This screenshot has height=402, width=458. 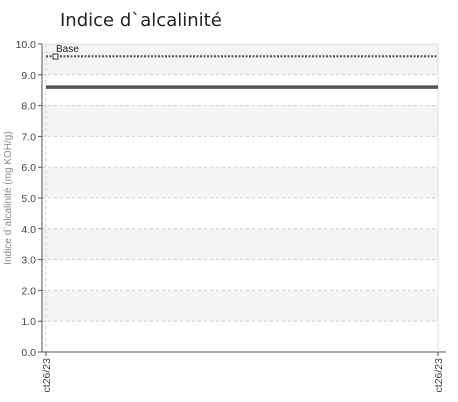 What do you see at coordinates (8, 197) in the screenshot?
I see `y-axis-label: Indice d`alcalinité (mg KOH/g)` at bounding box center [8, 197].